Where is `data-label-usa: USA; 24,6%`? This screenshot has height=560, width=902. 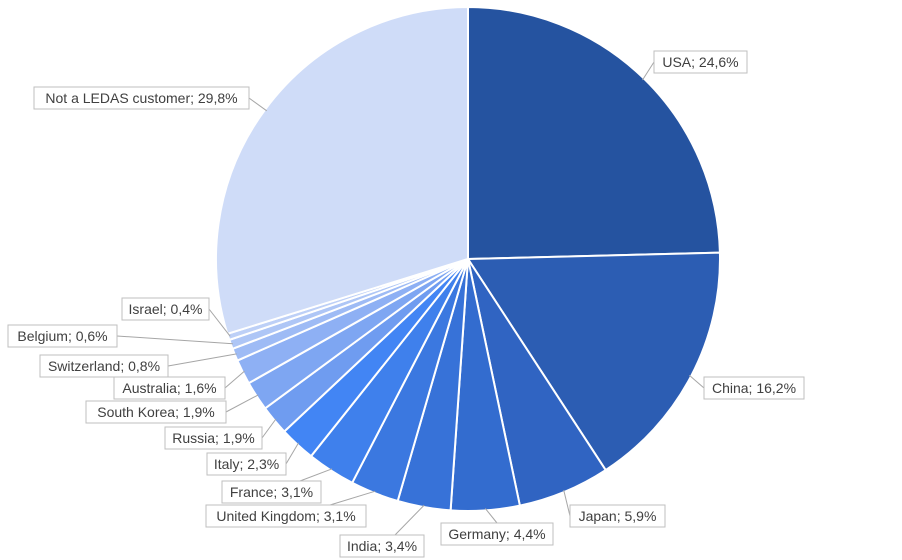 data-label-usa: USA; 24,6% is located at coordinates (700, 62).